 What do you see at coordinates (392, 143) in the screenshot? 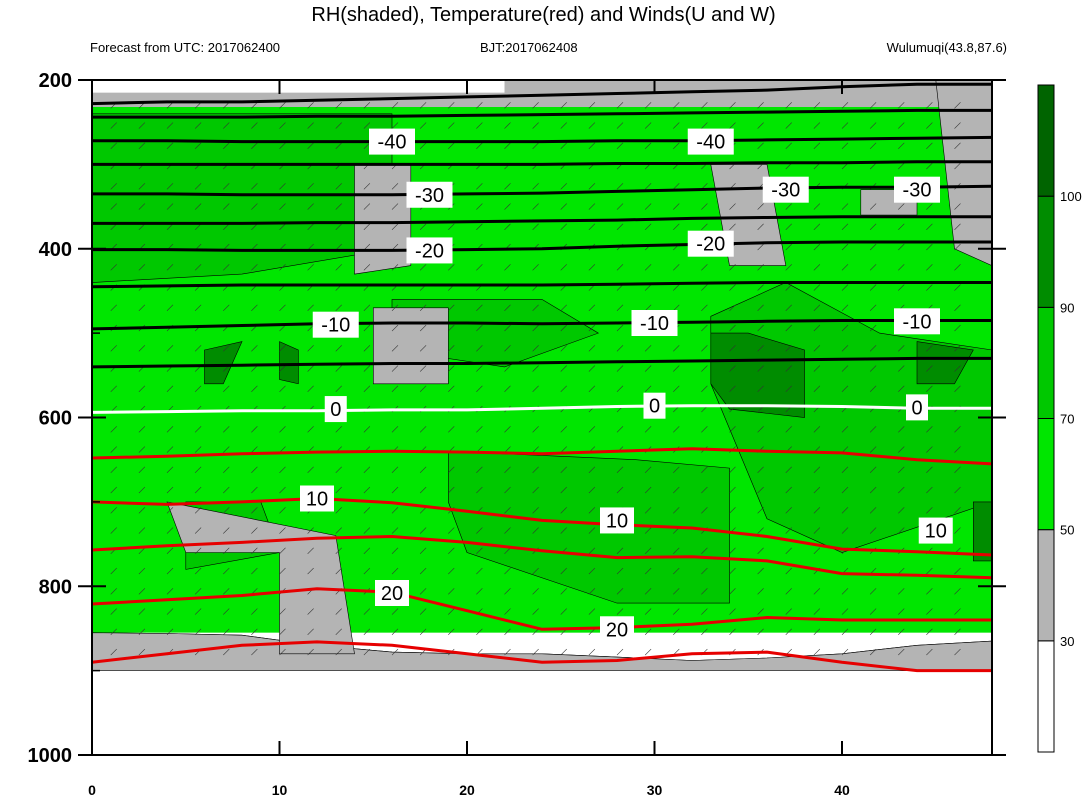
I see `contour-label: -40` at bounding box center [392, 143].